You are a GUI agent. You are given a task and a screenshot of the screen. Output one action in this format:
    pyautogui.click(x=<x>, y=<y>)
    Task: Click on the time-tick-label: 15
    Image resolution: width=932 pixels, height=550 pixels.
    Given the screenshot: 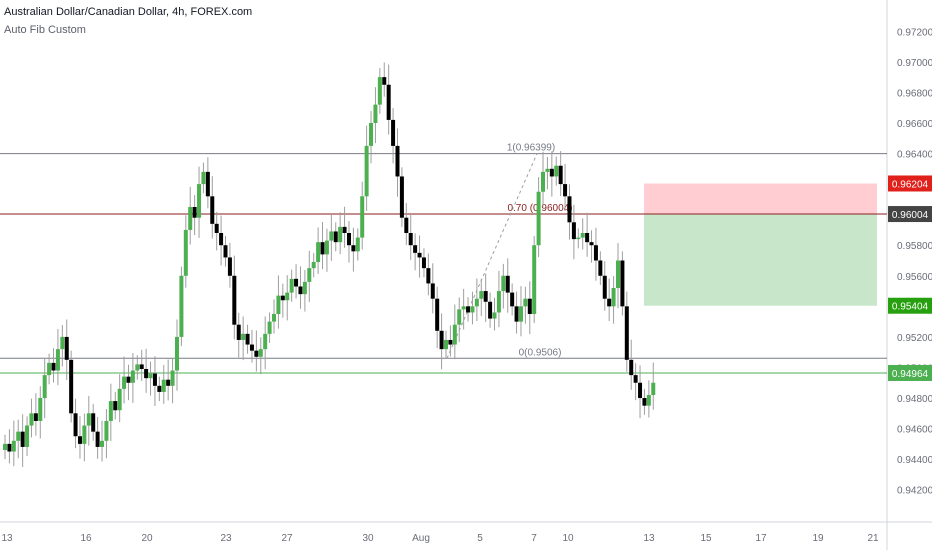 What is the action you would take?
    pyautogui.click(x=706, y=538)
    